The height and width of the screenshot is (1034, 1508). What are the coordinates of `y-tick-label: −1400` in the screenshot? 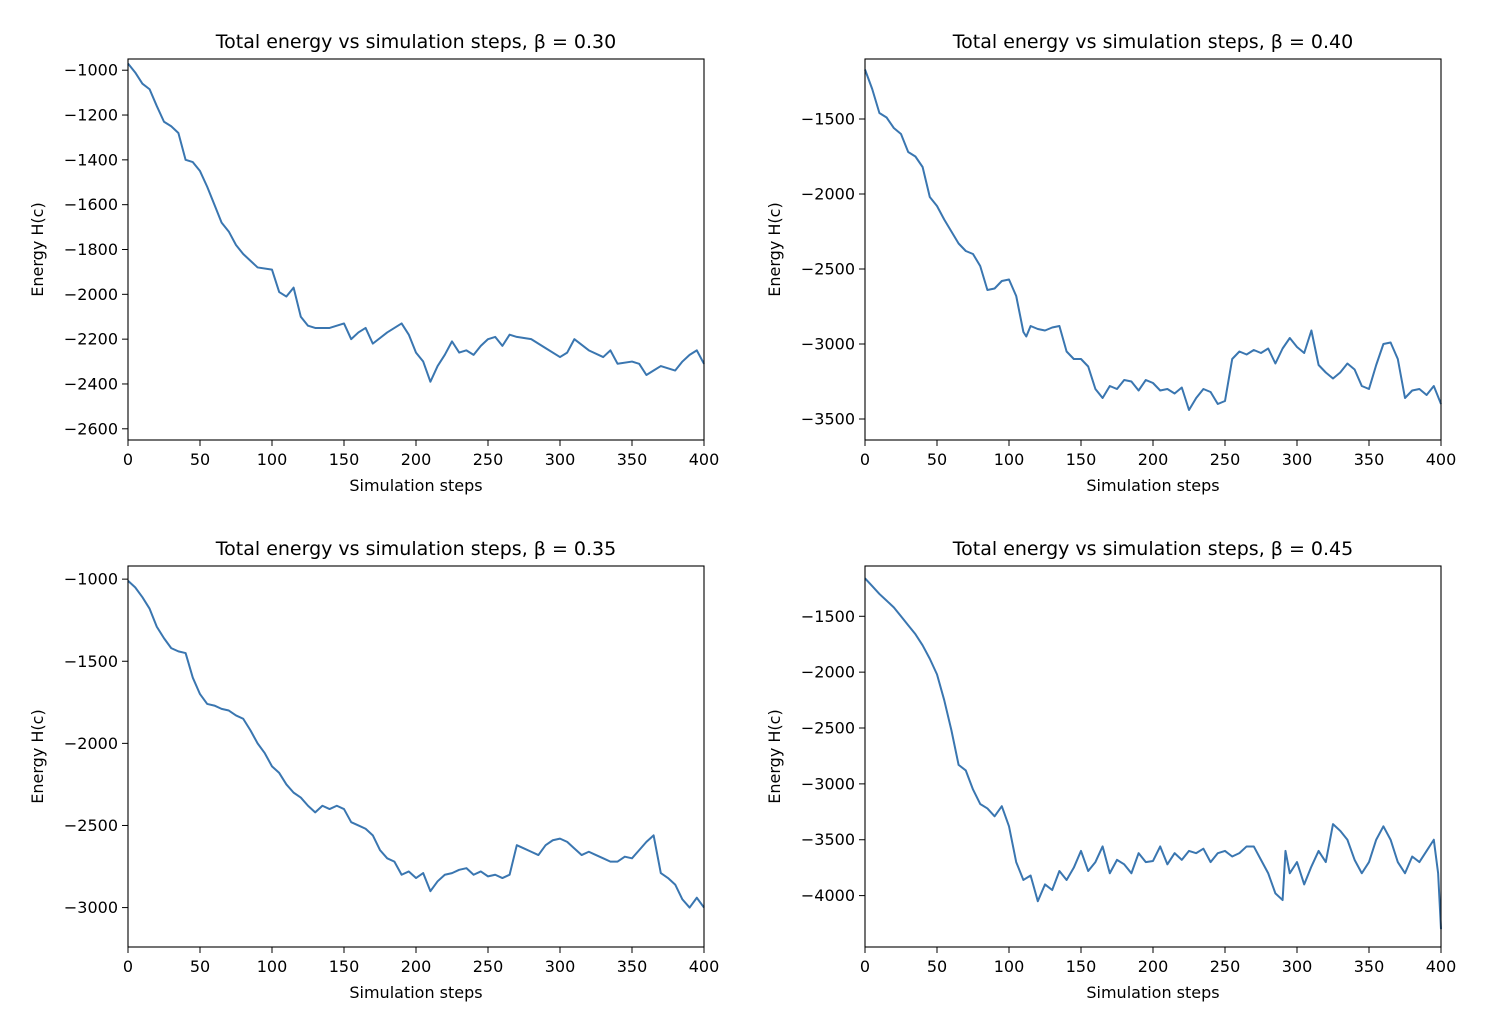 It's located at (91, 159).